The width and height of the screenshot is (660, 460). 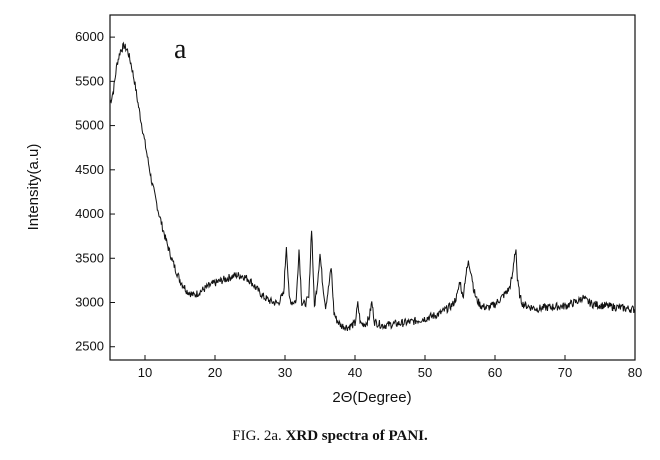 What do you see at coordinates (89, 125) in the screenshot?
I see `y-tick-label: 5000` at bounding box center [89, 125].